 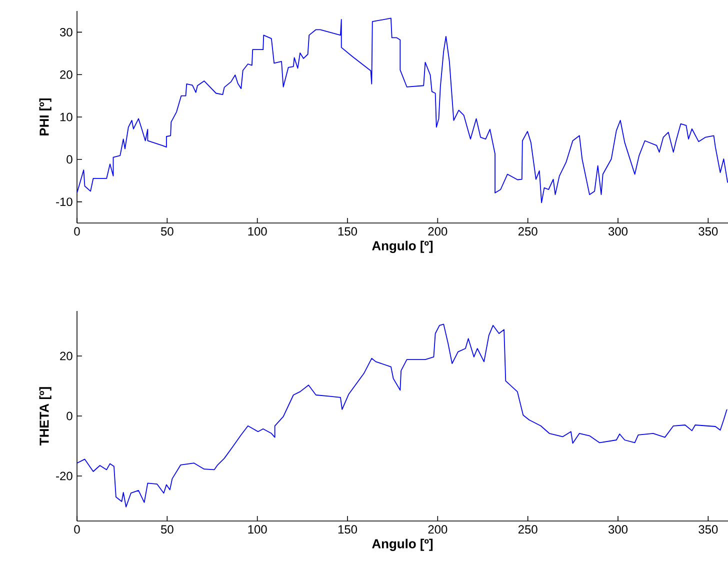 I want to click on y-tick-label: -10, so click(x=64, y=202).